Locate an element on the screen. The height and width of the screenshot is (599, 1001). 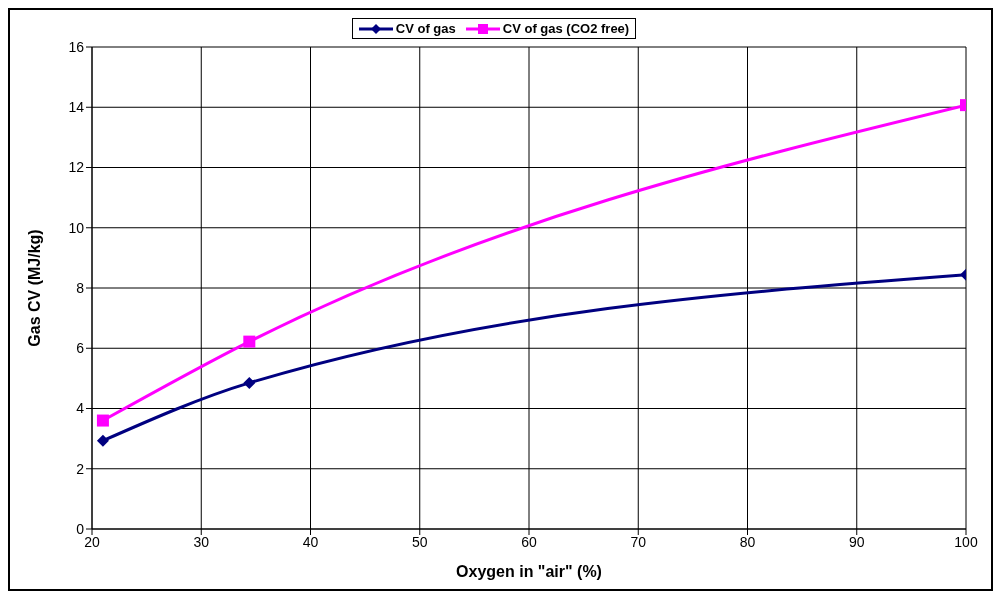
y-axis-title: Gas CV (MJ/kg) is located at coordinates (34, 288).